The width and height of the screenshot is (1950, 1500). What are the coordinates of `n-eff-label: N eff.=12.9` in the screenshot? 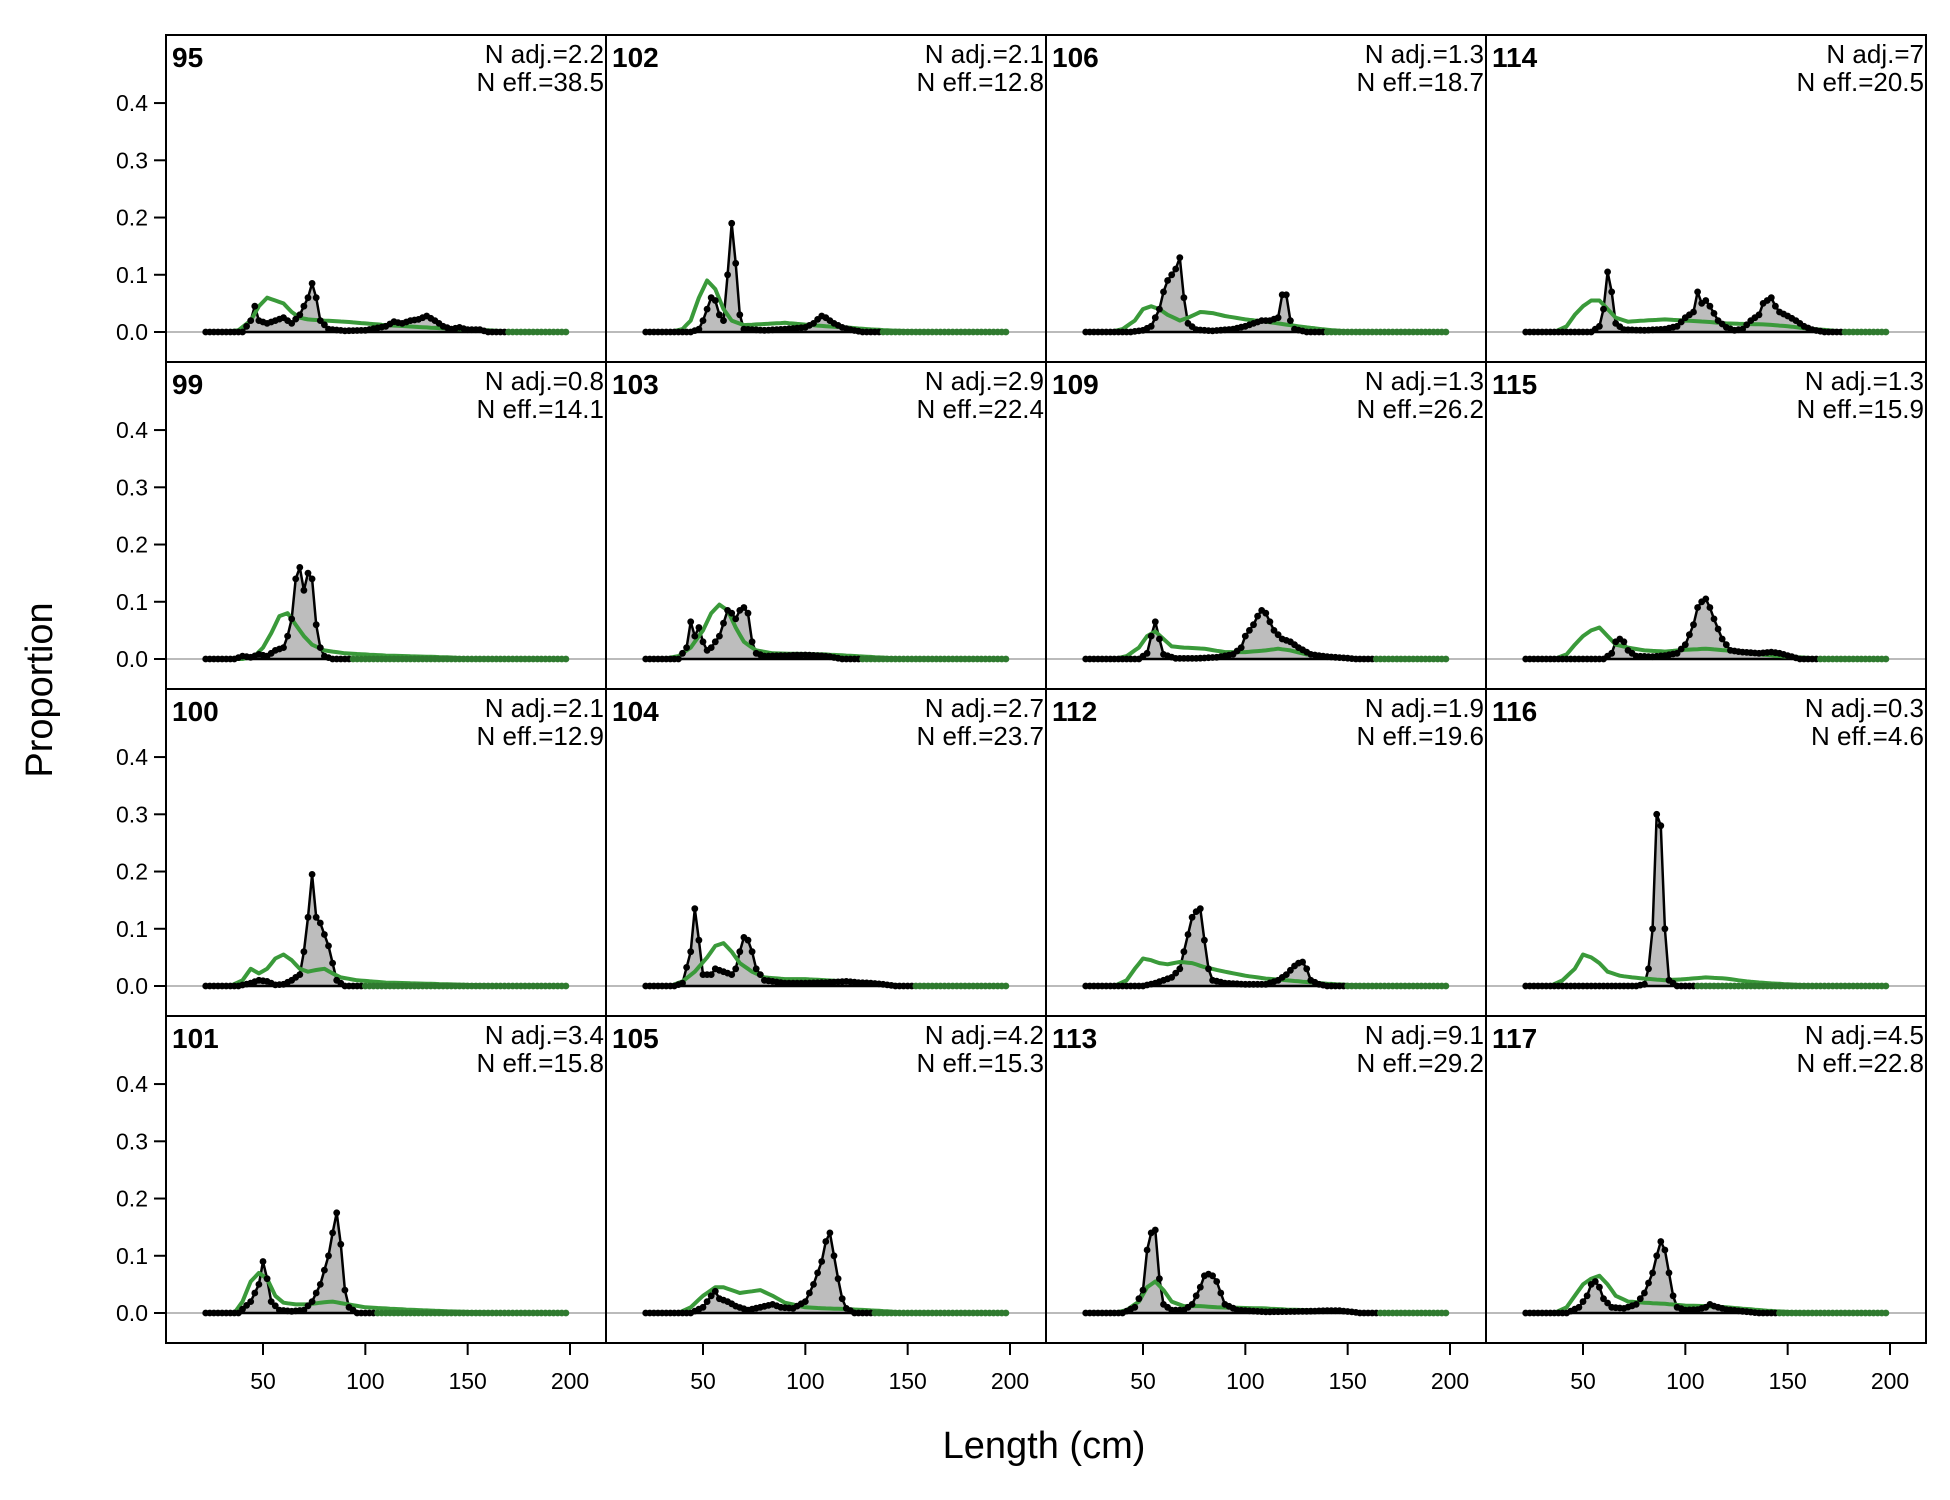 It's located at (540, 736).